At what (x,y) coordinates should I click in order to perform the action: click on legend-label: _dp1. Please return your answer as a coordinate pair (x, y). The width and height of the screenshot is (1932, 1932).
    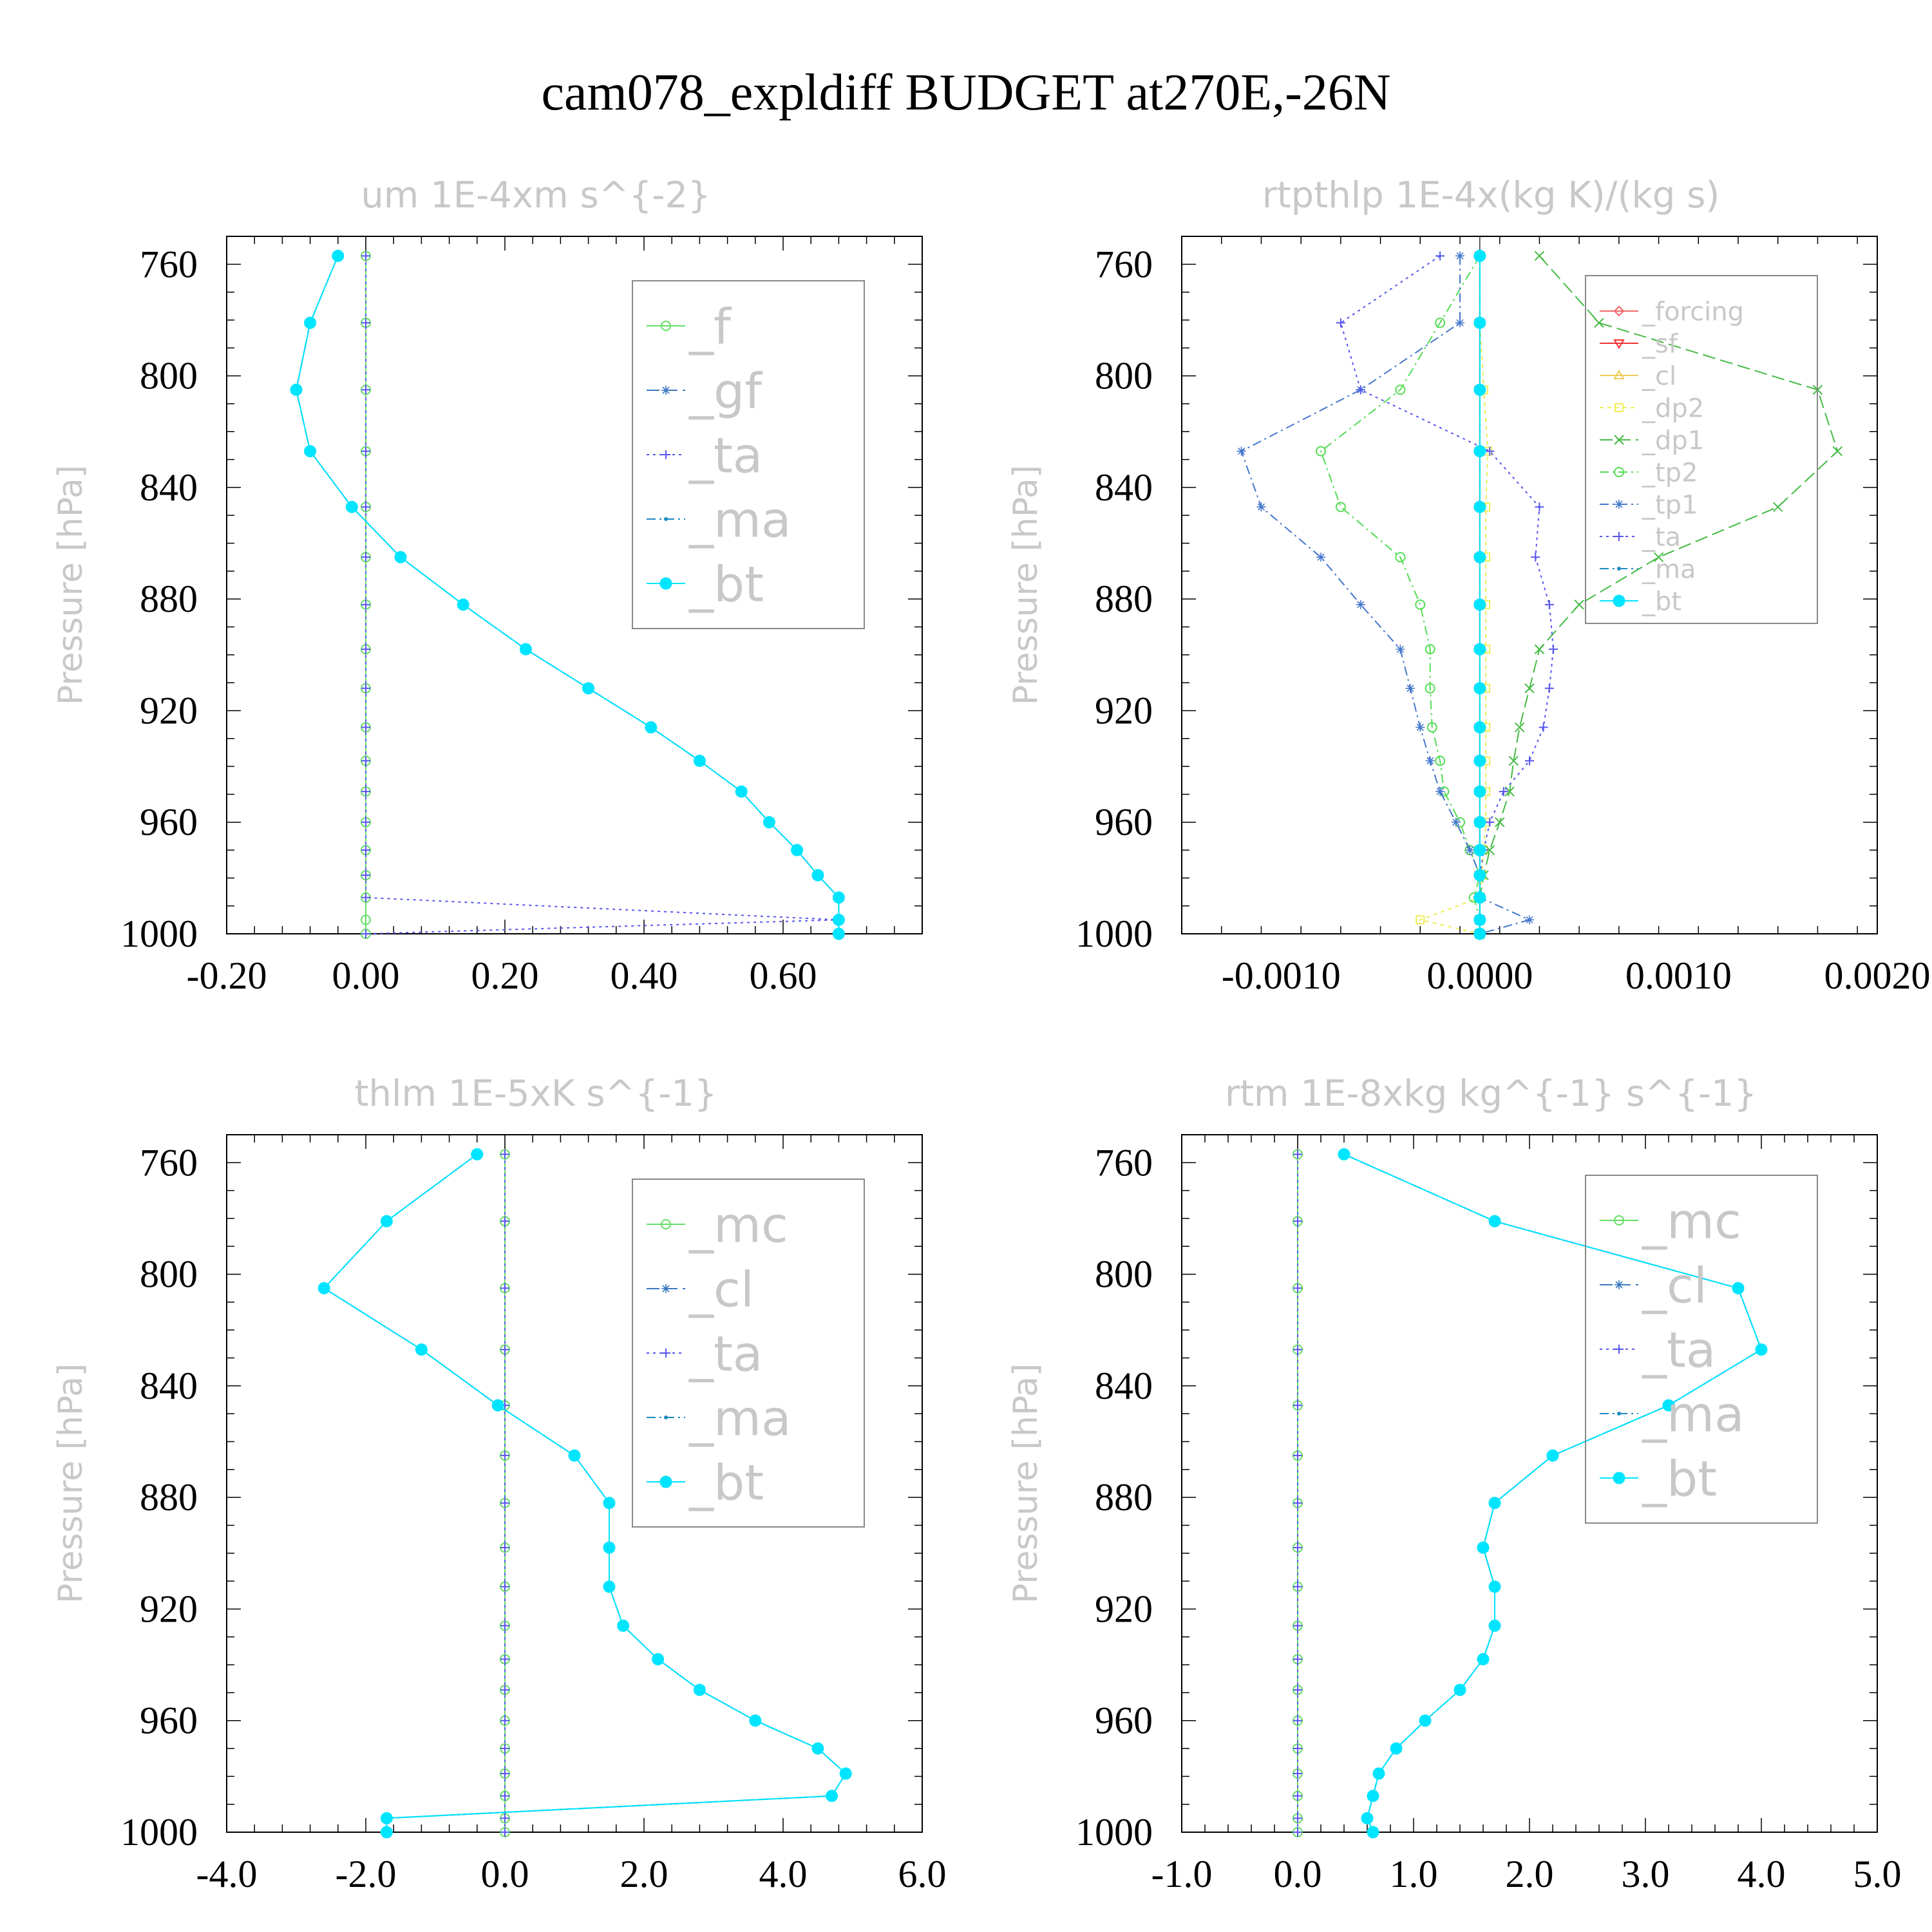
    Looking at the image, I should click on (1673, 441).